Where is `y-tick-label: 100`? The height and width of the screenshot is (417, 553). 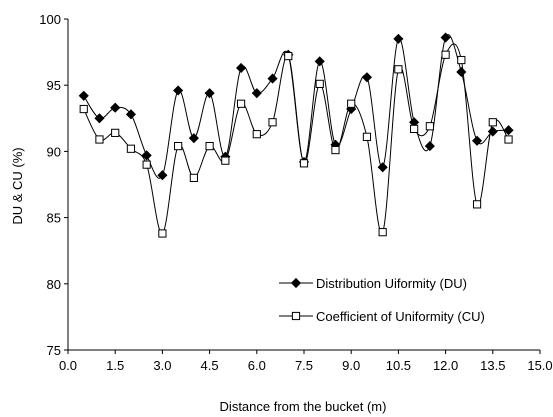 y-tick-label: 100 is located at coordinates (50, 19).